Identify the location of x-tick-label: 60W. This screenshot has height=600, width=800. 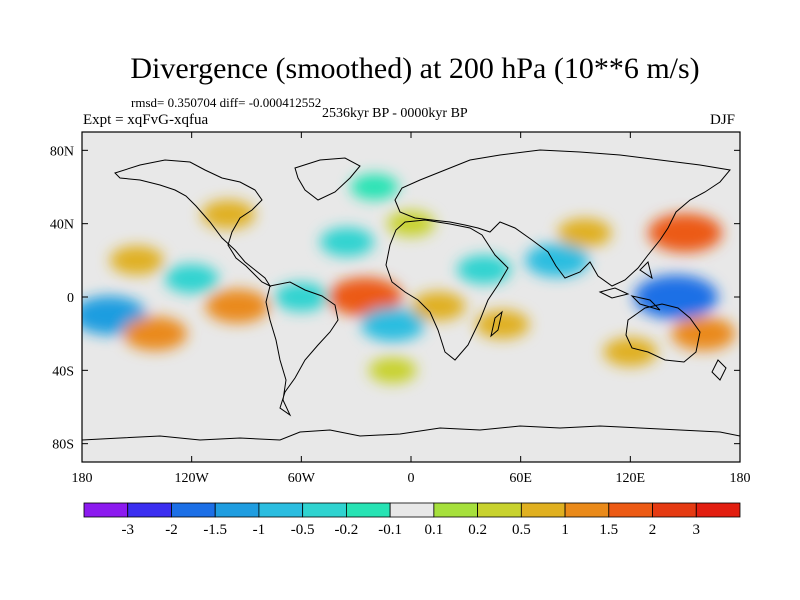
(302, 478).